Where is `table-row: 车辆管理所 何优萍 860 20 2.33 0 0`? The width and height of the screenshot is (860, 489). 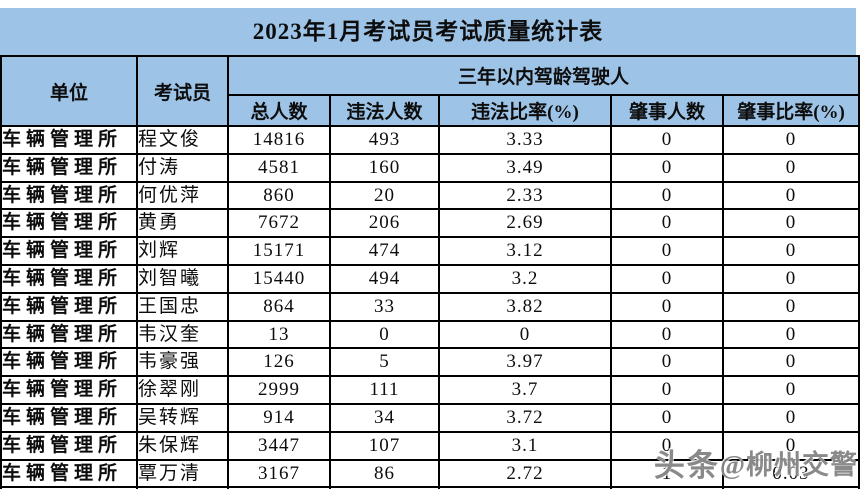
table-row: 车辆管理所 何优萍 860 20 2.33 0 0 is located at coordinates (430, 195).